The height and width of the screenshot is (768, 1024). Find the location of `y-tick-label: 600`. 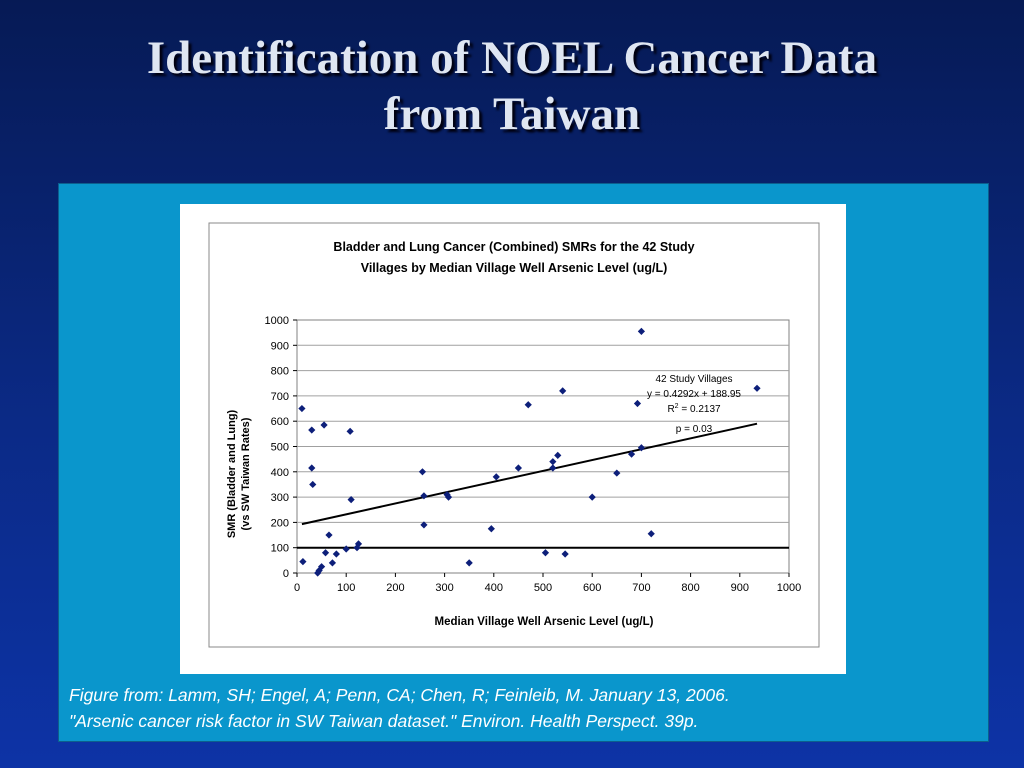

y-tick-label: 600 is located at coordinates (280, 422).